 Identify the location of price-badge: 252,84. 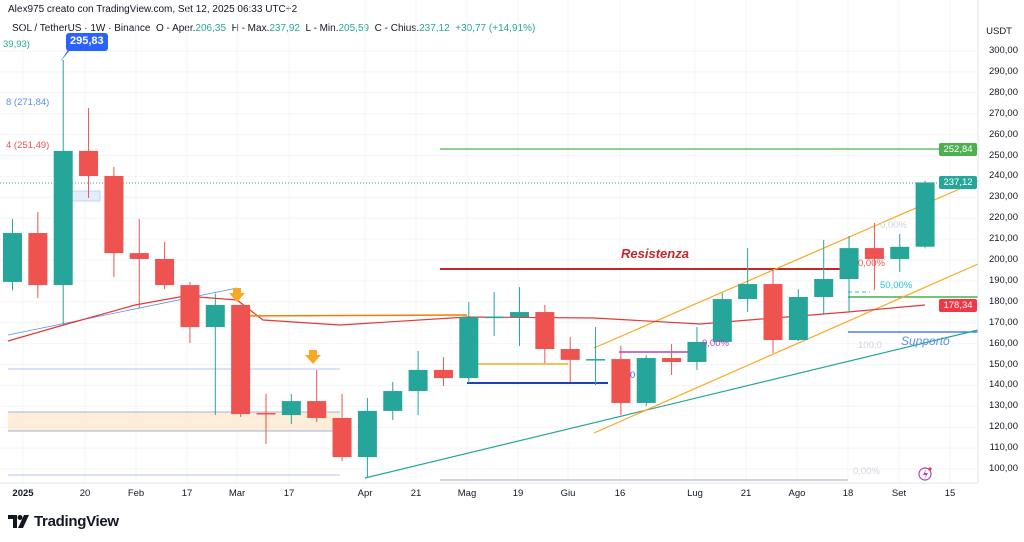
(958, 150).